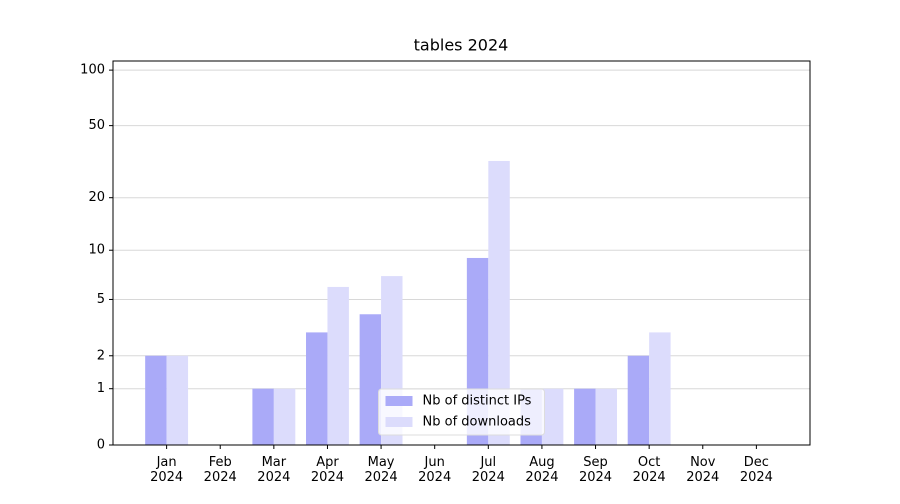 Image resolution: width=900 pixels, height=504 pixels. I want to click on legend-label: Nb of distinct IPs, so click(477, 401).